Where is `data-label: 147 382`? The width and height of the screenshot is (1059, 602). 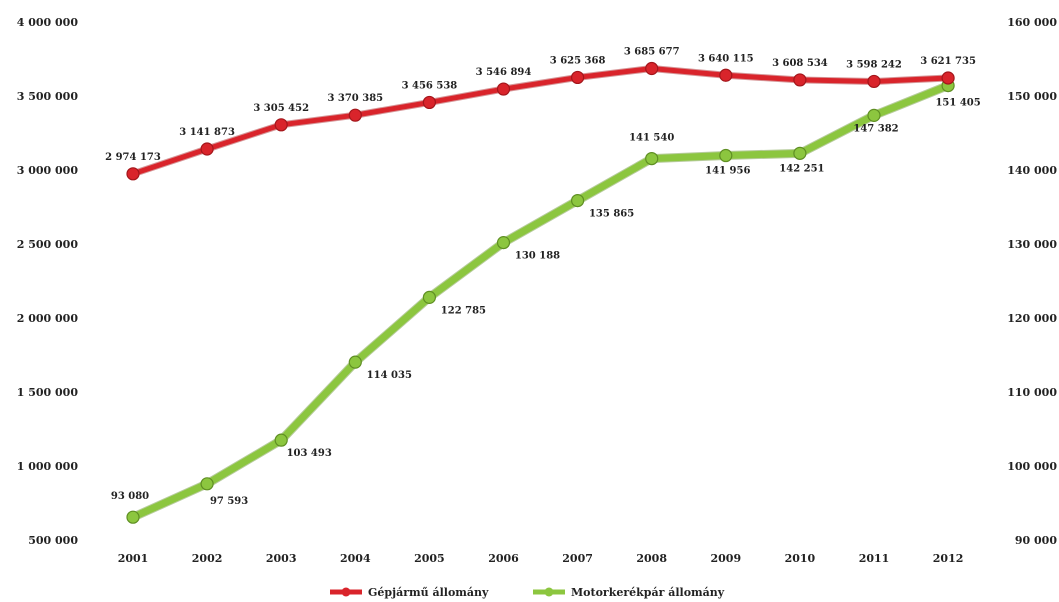
data-label: 147 382 is located at coordinates (875, 128).